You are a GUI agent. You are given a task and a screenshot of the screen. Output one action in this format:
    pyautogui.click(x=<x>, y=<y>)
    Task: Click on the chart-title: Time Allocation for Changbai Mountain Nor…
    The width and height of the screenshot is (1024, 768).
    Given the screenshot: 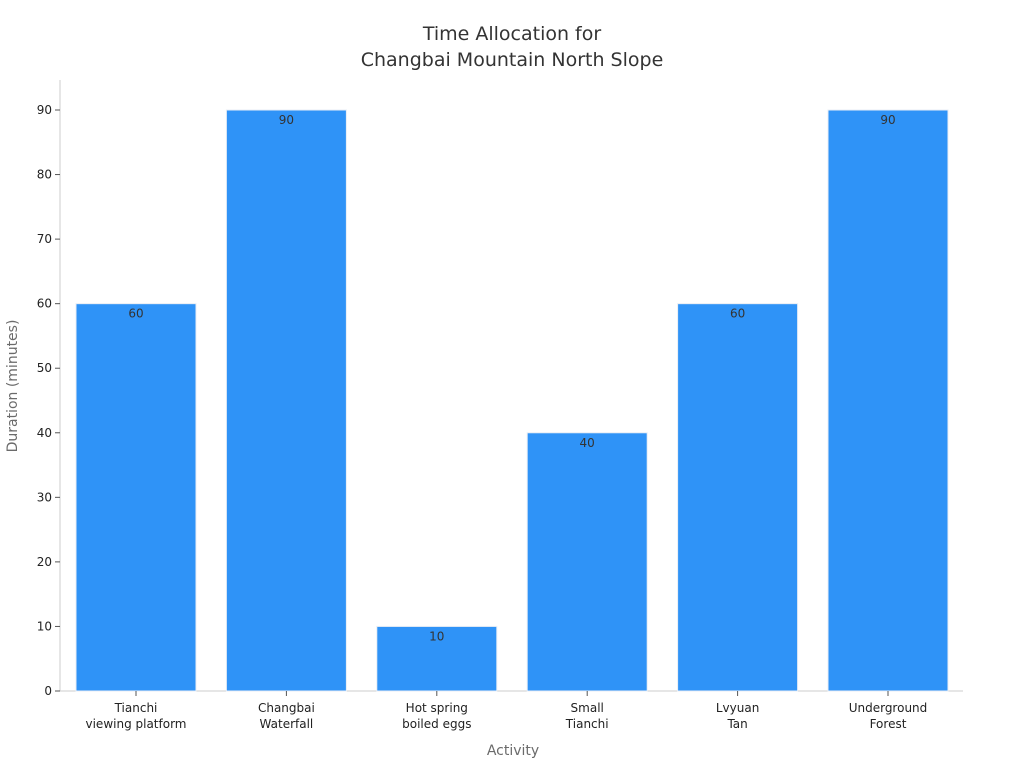 What is the action you would take?
    pyautogui.click(x=512, y=47)
    